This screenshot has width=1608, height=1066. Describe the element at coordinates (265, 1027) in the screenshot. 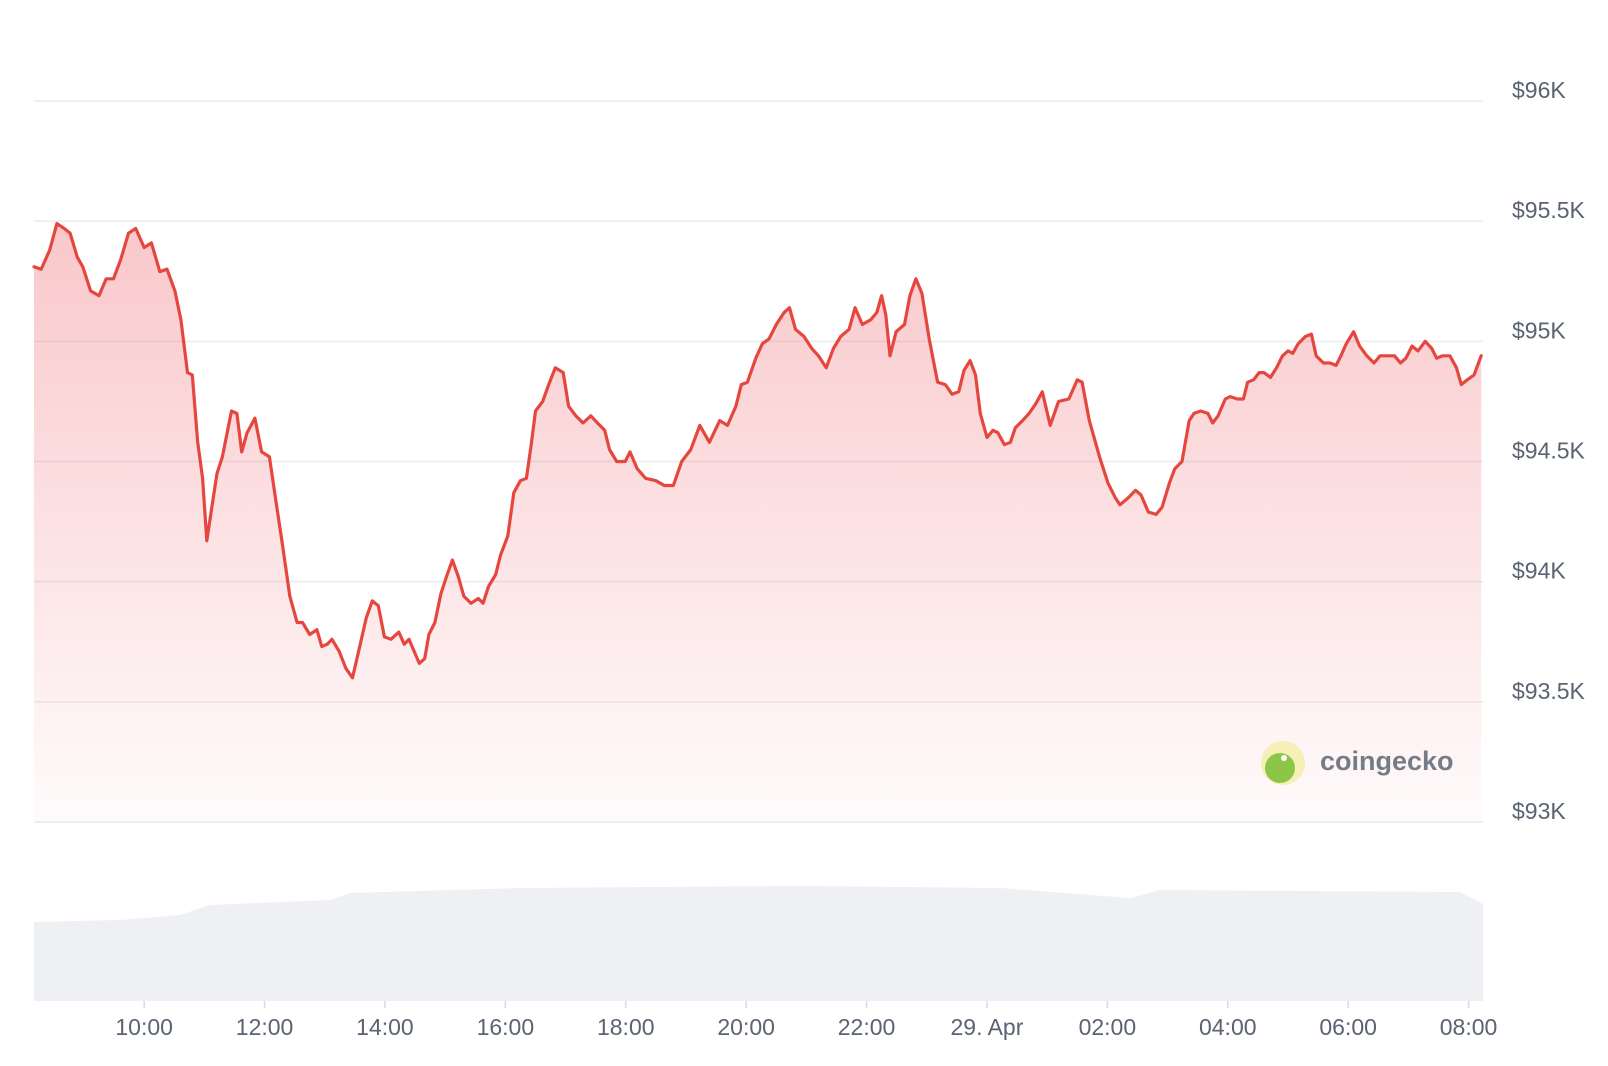

I see `x-tick-label: 12:00` at that location.